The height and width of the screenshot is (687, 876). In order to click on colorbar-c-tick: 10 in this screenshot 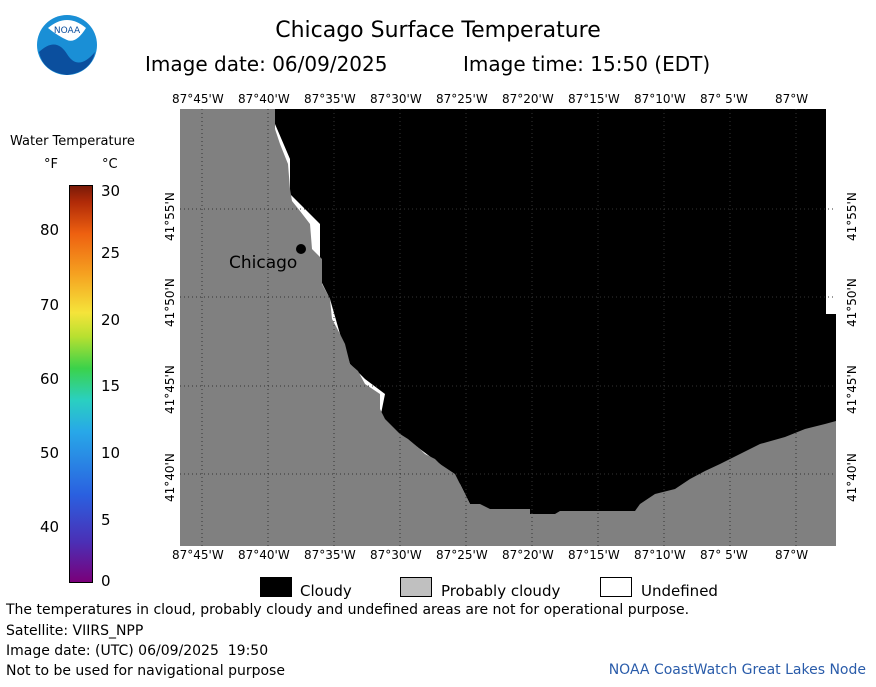, I will do `click(111, 453)`.